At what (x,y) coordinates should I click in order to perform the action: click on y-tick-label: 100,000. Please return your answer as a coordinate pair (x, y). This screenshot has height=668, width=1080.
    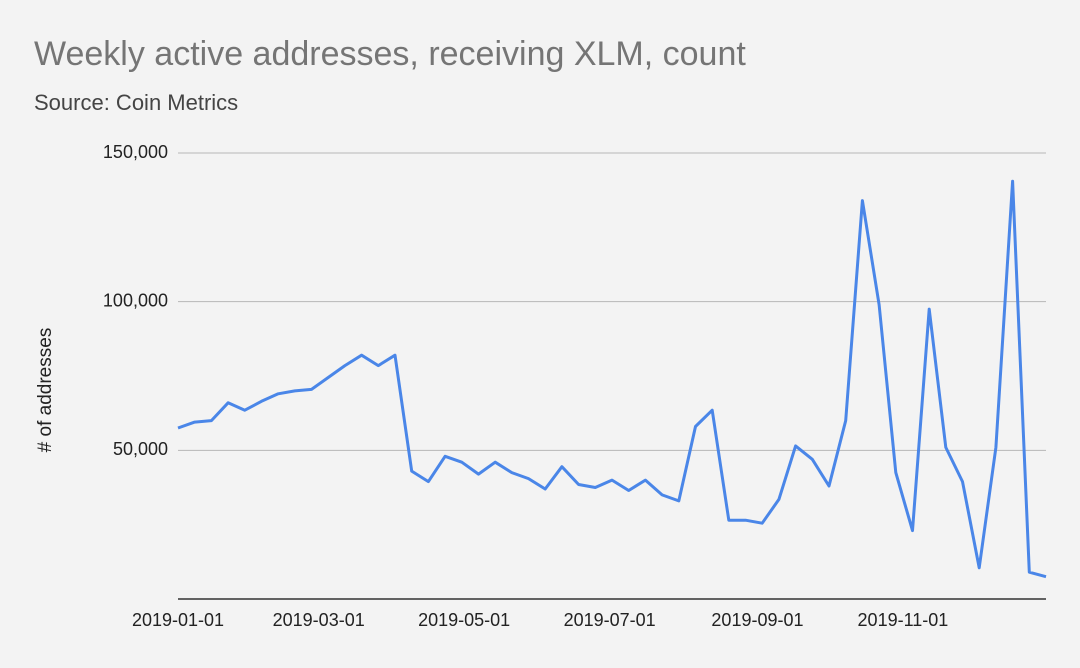
    Looking at the image, I should click on (135, 300).